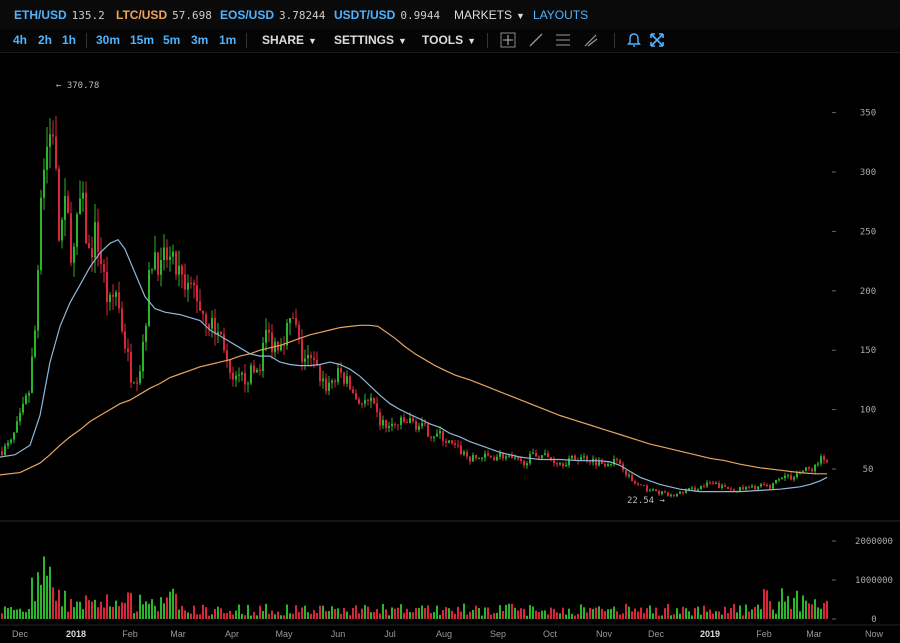  Describe the element at coordinates (657, 40) in the screenshot. I see `fullscreen-icon` at that location.